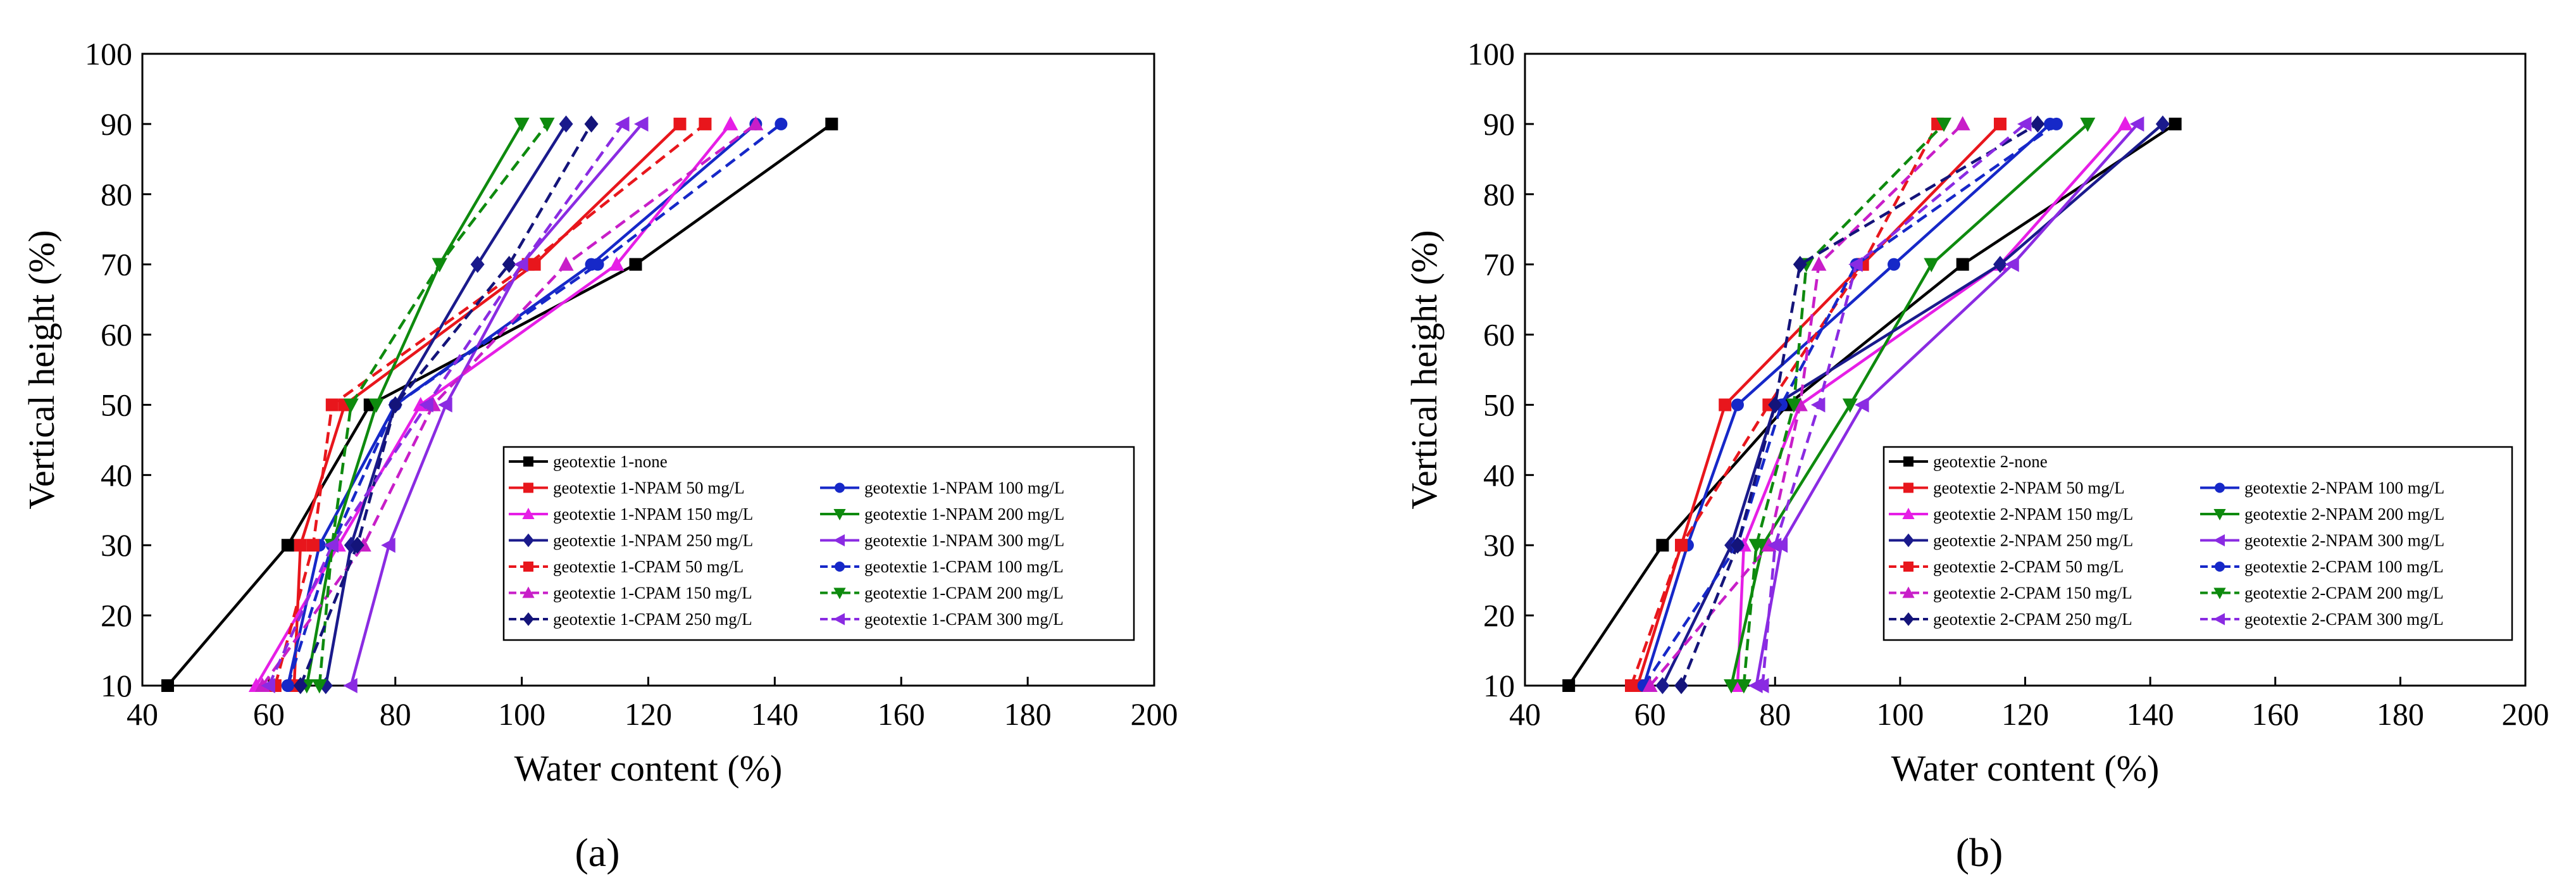 This screenshot has width=2576, height=892. I want to click on legend-label: geotextie 1-CPAM 150 mg/L, so click(653, 593).